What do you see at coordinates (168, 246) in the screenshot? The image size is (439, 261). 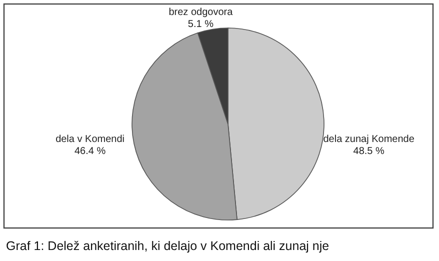 I see `text: Graf 1: Delež anketiranih, ki delajo v Komendi ali zunaj nje` at bounding box center [168, 246].